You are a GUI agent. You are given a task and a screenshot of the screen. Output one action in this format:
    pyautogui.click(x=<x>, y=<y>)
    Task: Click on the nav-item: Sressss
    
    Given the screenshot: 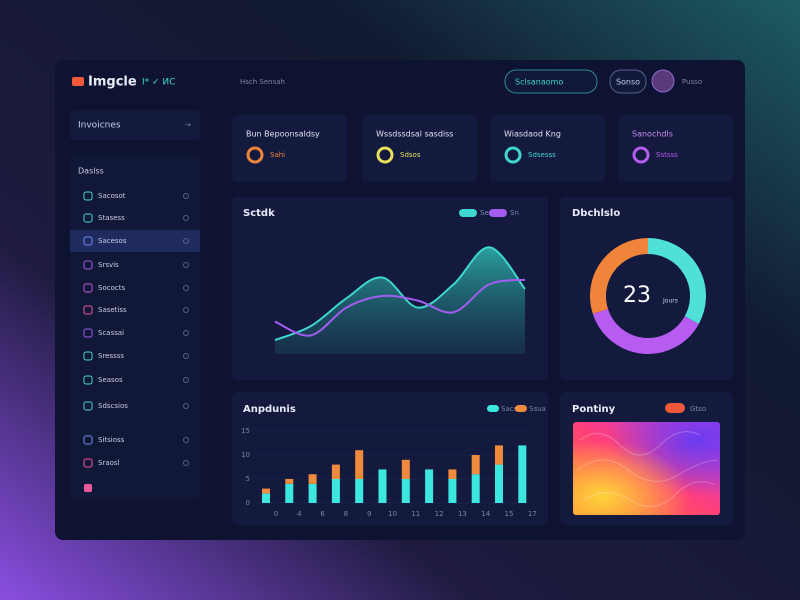 What is the action you would take?
    pyautogui.click(x=111, y=356)
    